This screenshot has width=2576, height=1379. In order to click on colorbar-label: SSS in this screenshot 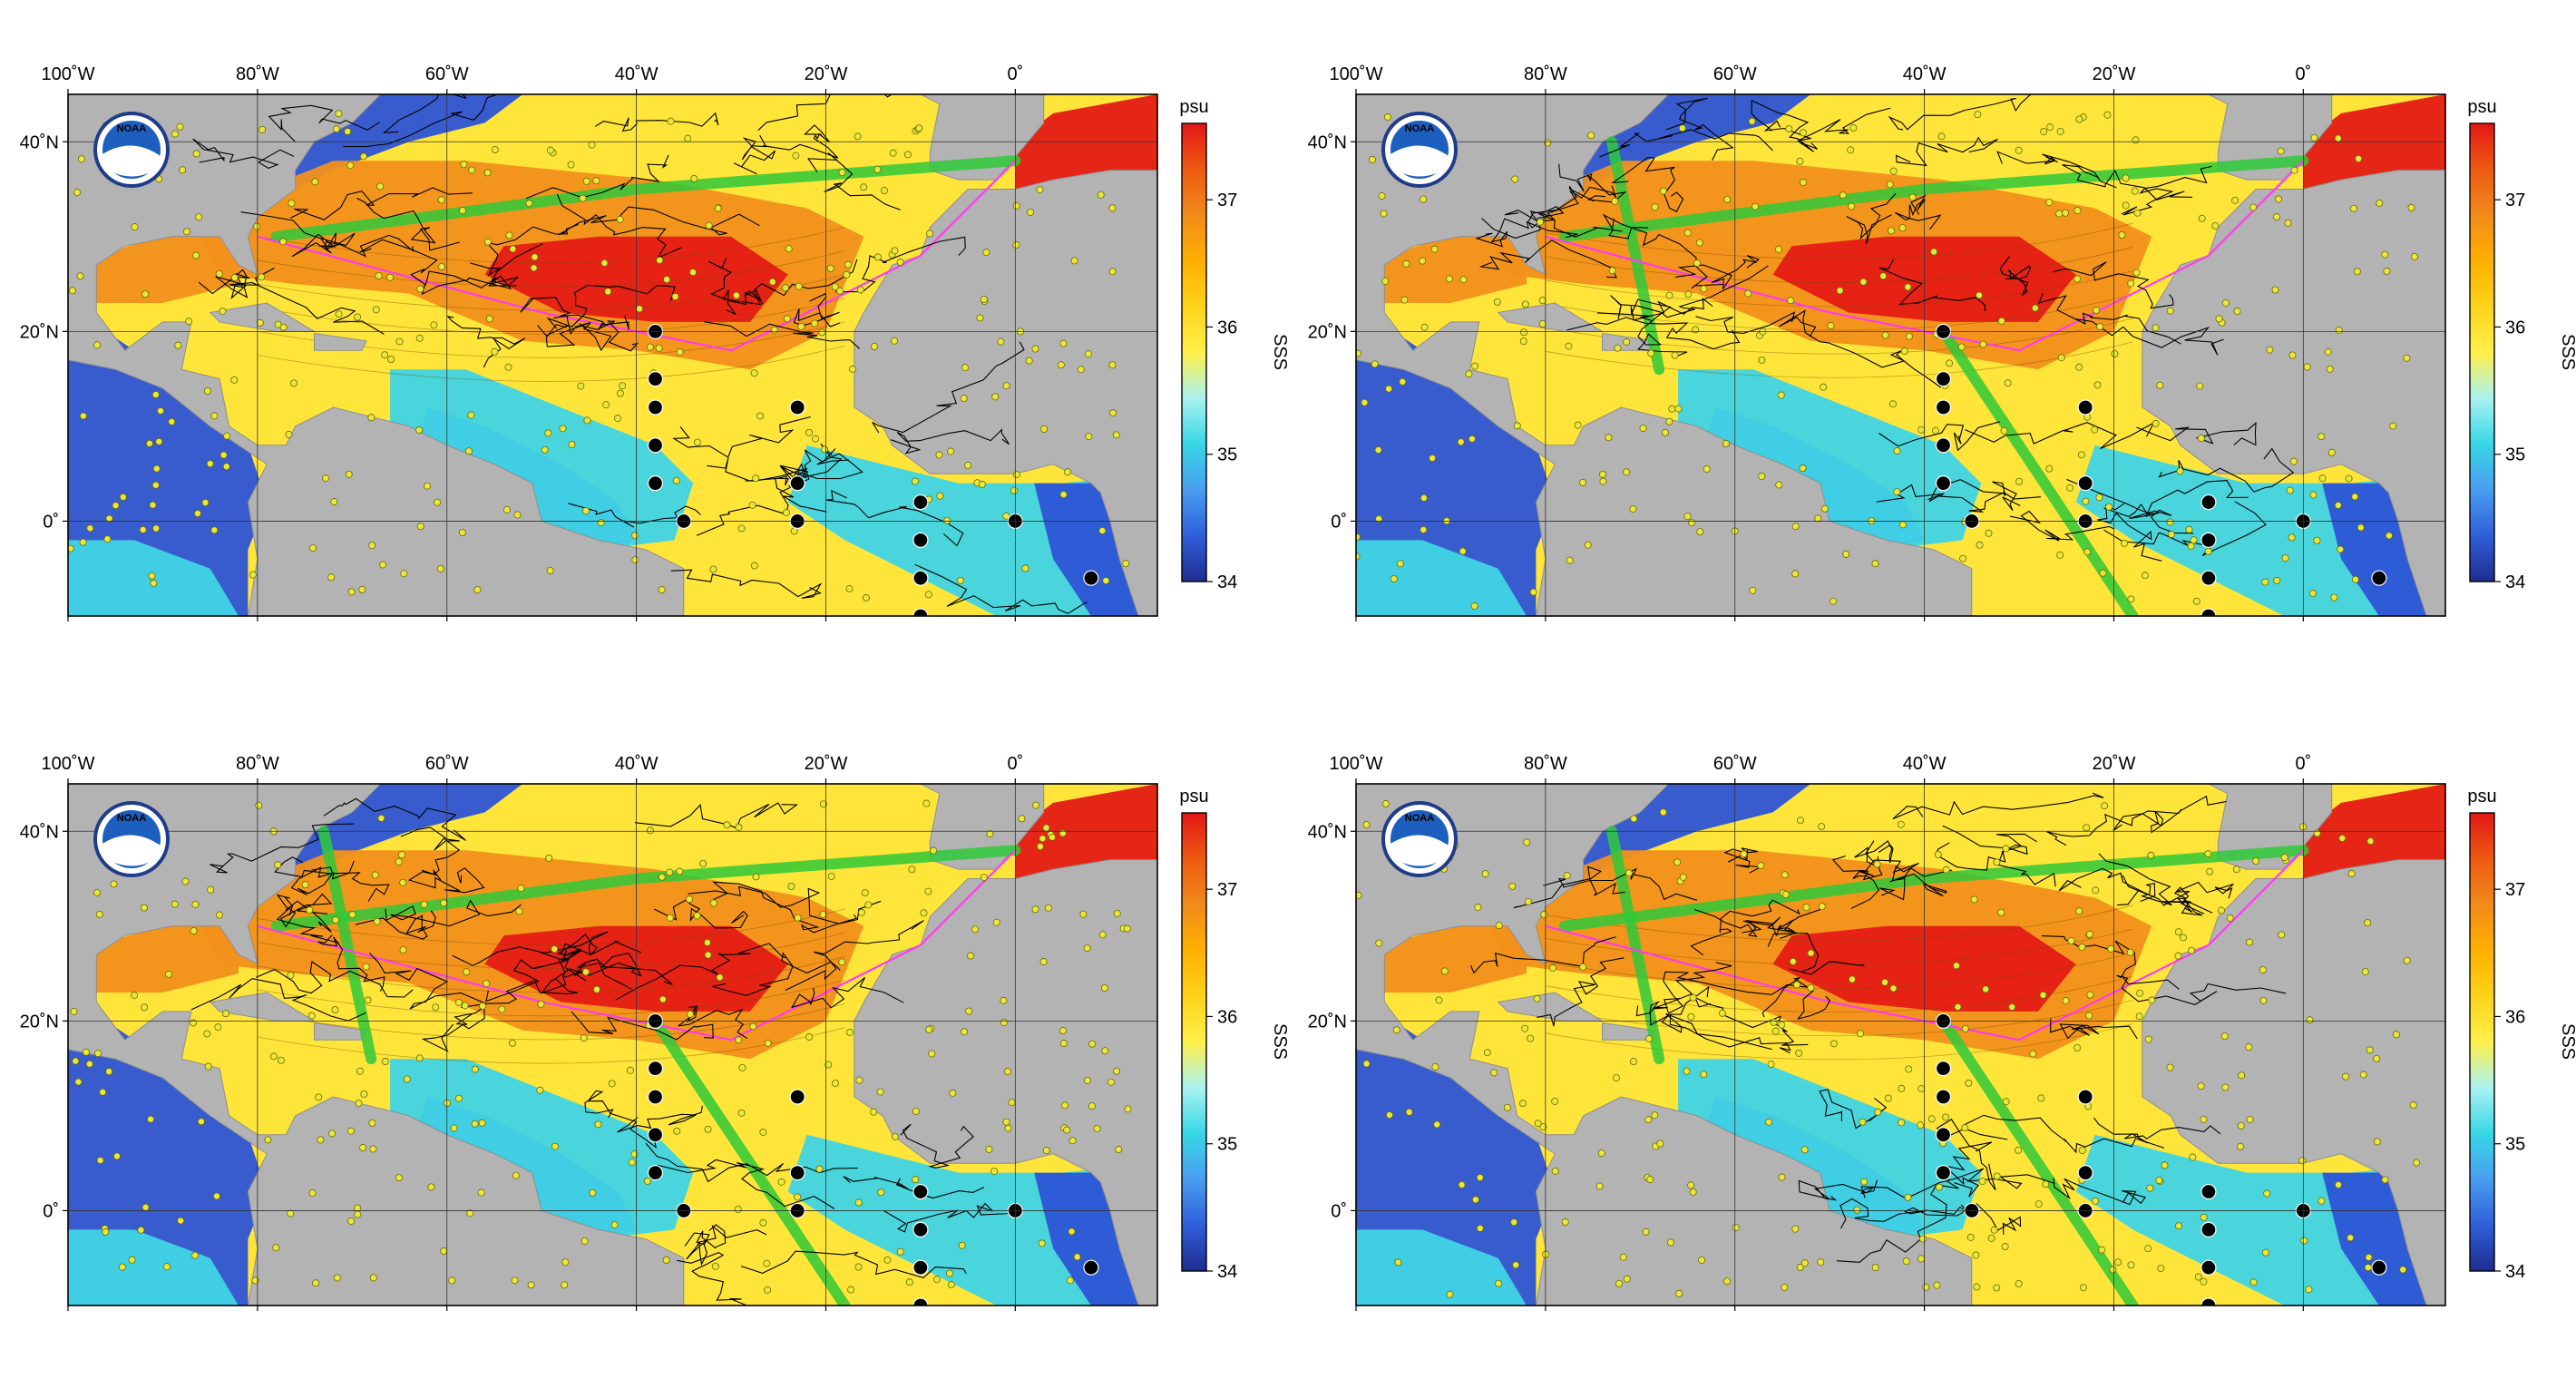, I will do `click(2567, 352)`.